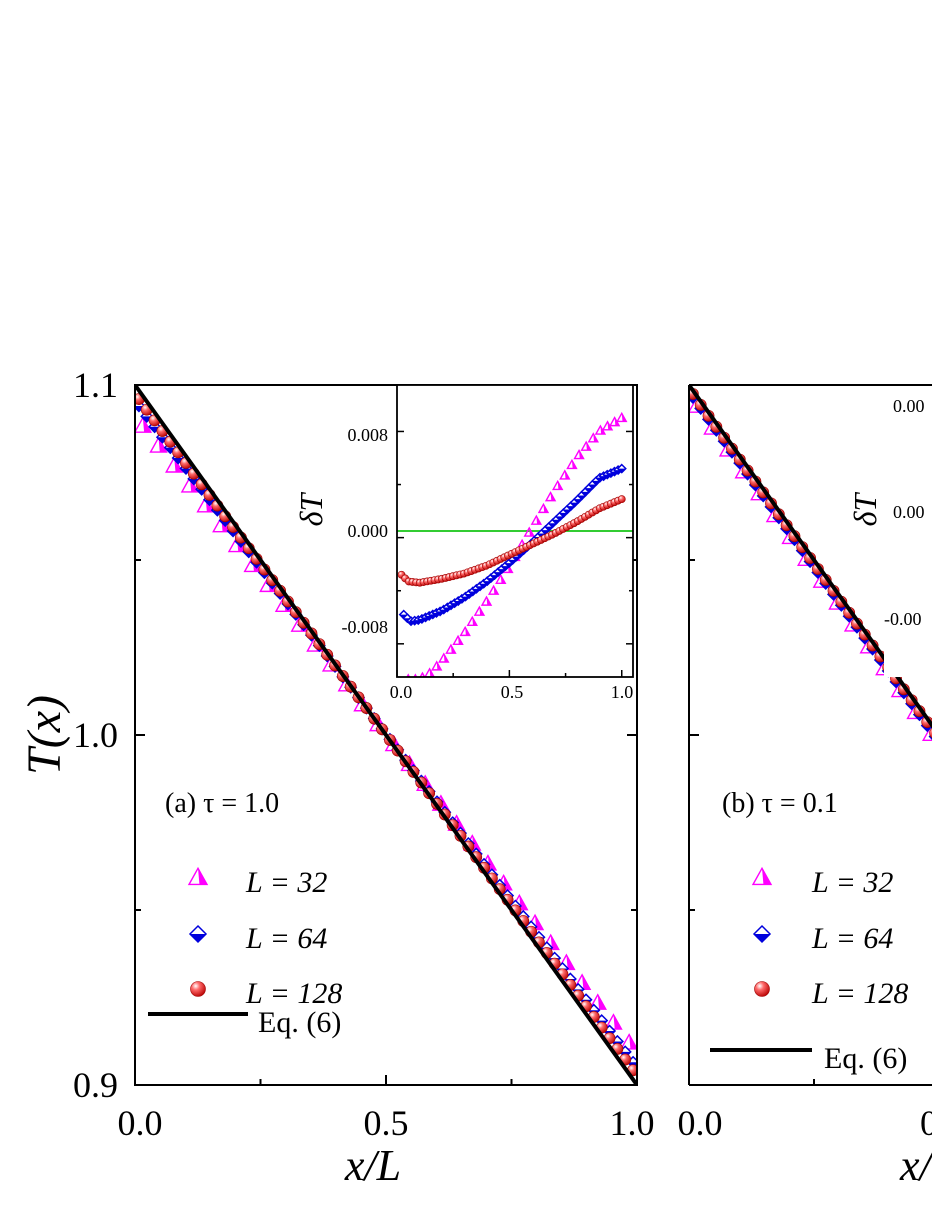  Describe the element at coordinates (538, 520) in the screenshot. I see `inset-l32-point-18-fill` at that location.